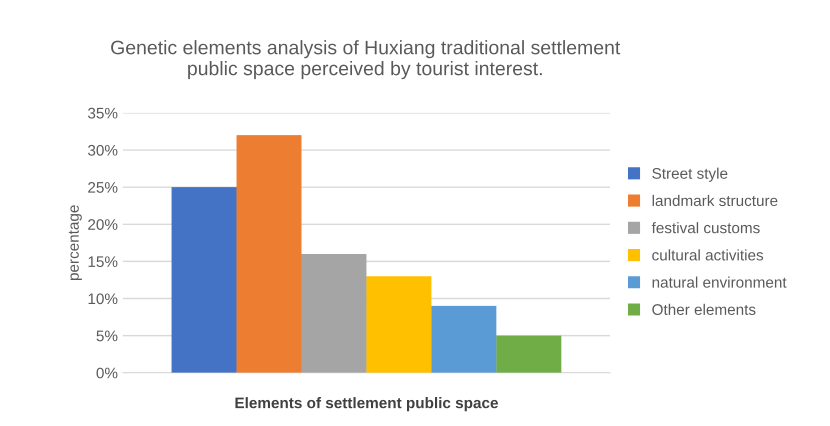 The height and width of the screenshot is (426, 830). I want to click on y-tick-label: 30%, so click(103, 150).